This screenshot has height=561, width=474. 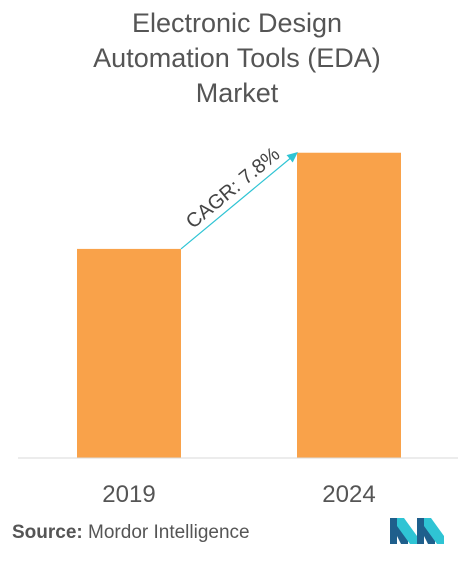 I want to click on source-note: Source: Mordor Intelligence, so click(x=131, y=533).